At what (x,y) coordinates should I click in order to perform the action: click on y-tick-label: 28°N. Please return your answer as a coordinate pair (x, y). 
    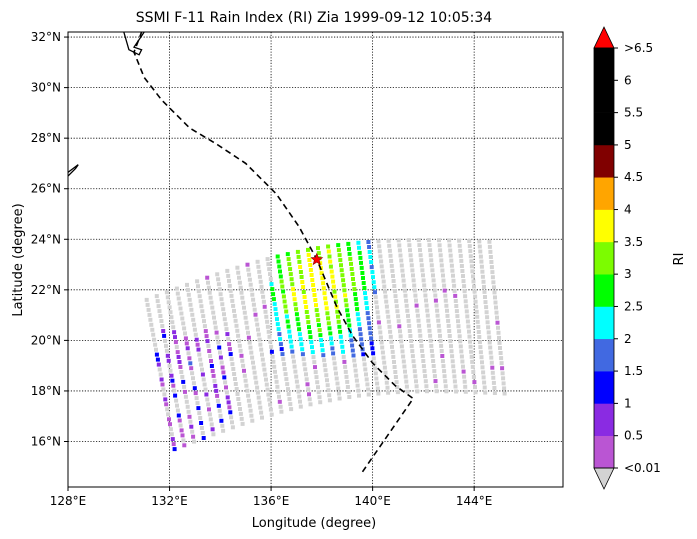
    Looking at the image, I should click on (46, 138).